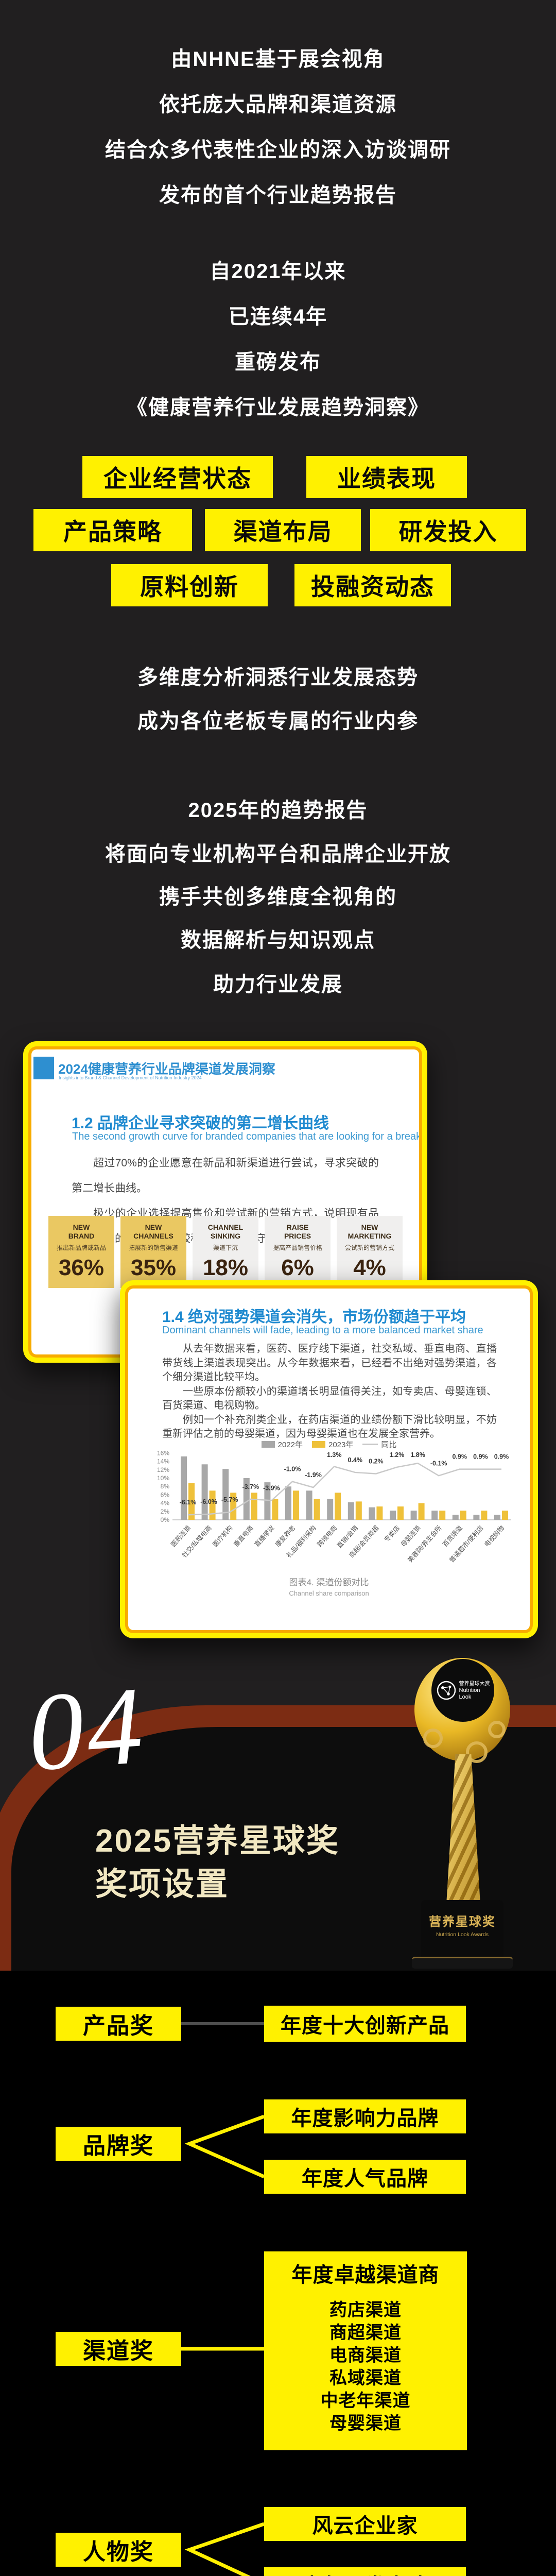 This screenshot has width=556, height=2576. Describe the element at coordinates (278, 810) in the screenshot. I see `mid-line: 2025年的趋势报告` at that location.